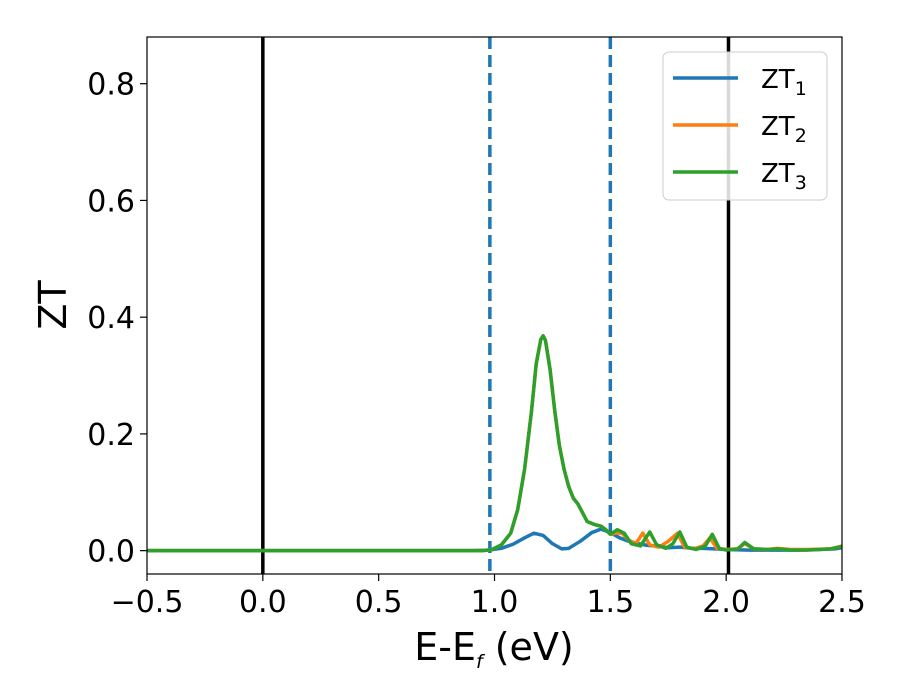 This screenshot has height=700, width=900. I want to click on x-axis-label-main: E-E, so click(445, 647).